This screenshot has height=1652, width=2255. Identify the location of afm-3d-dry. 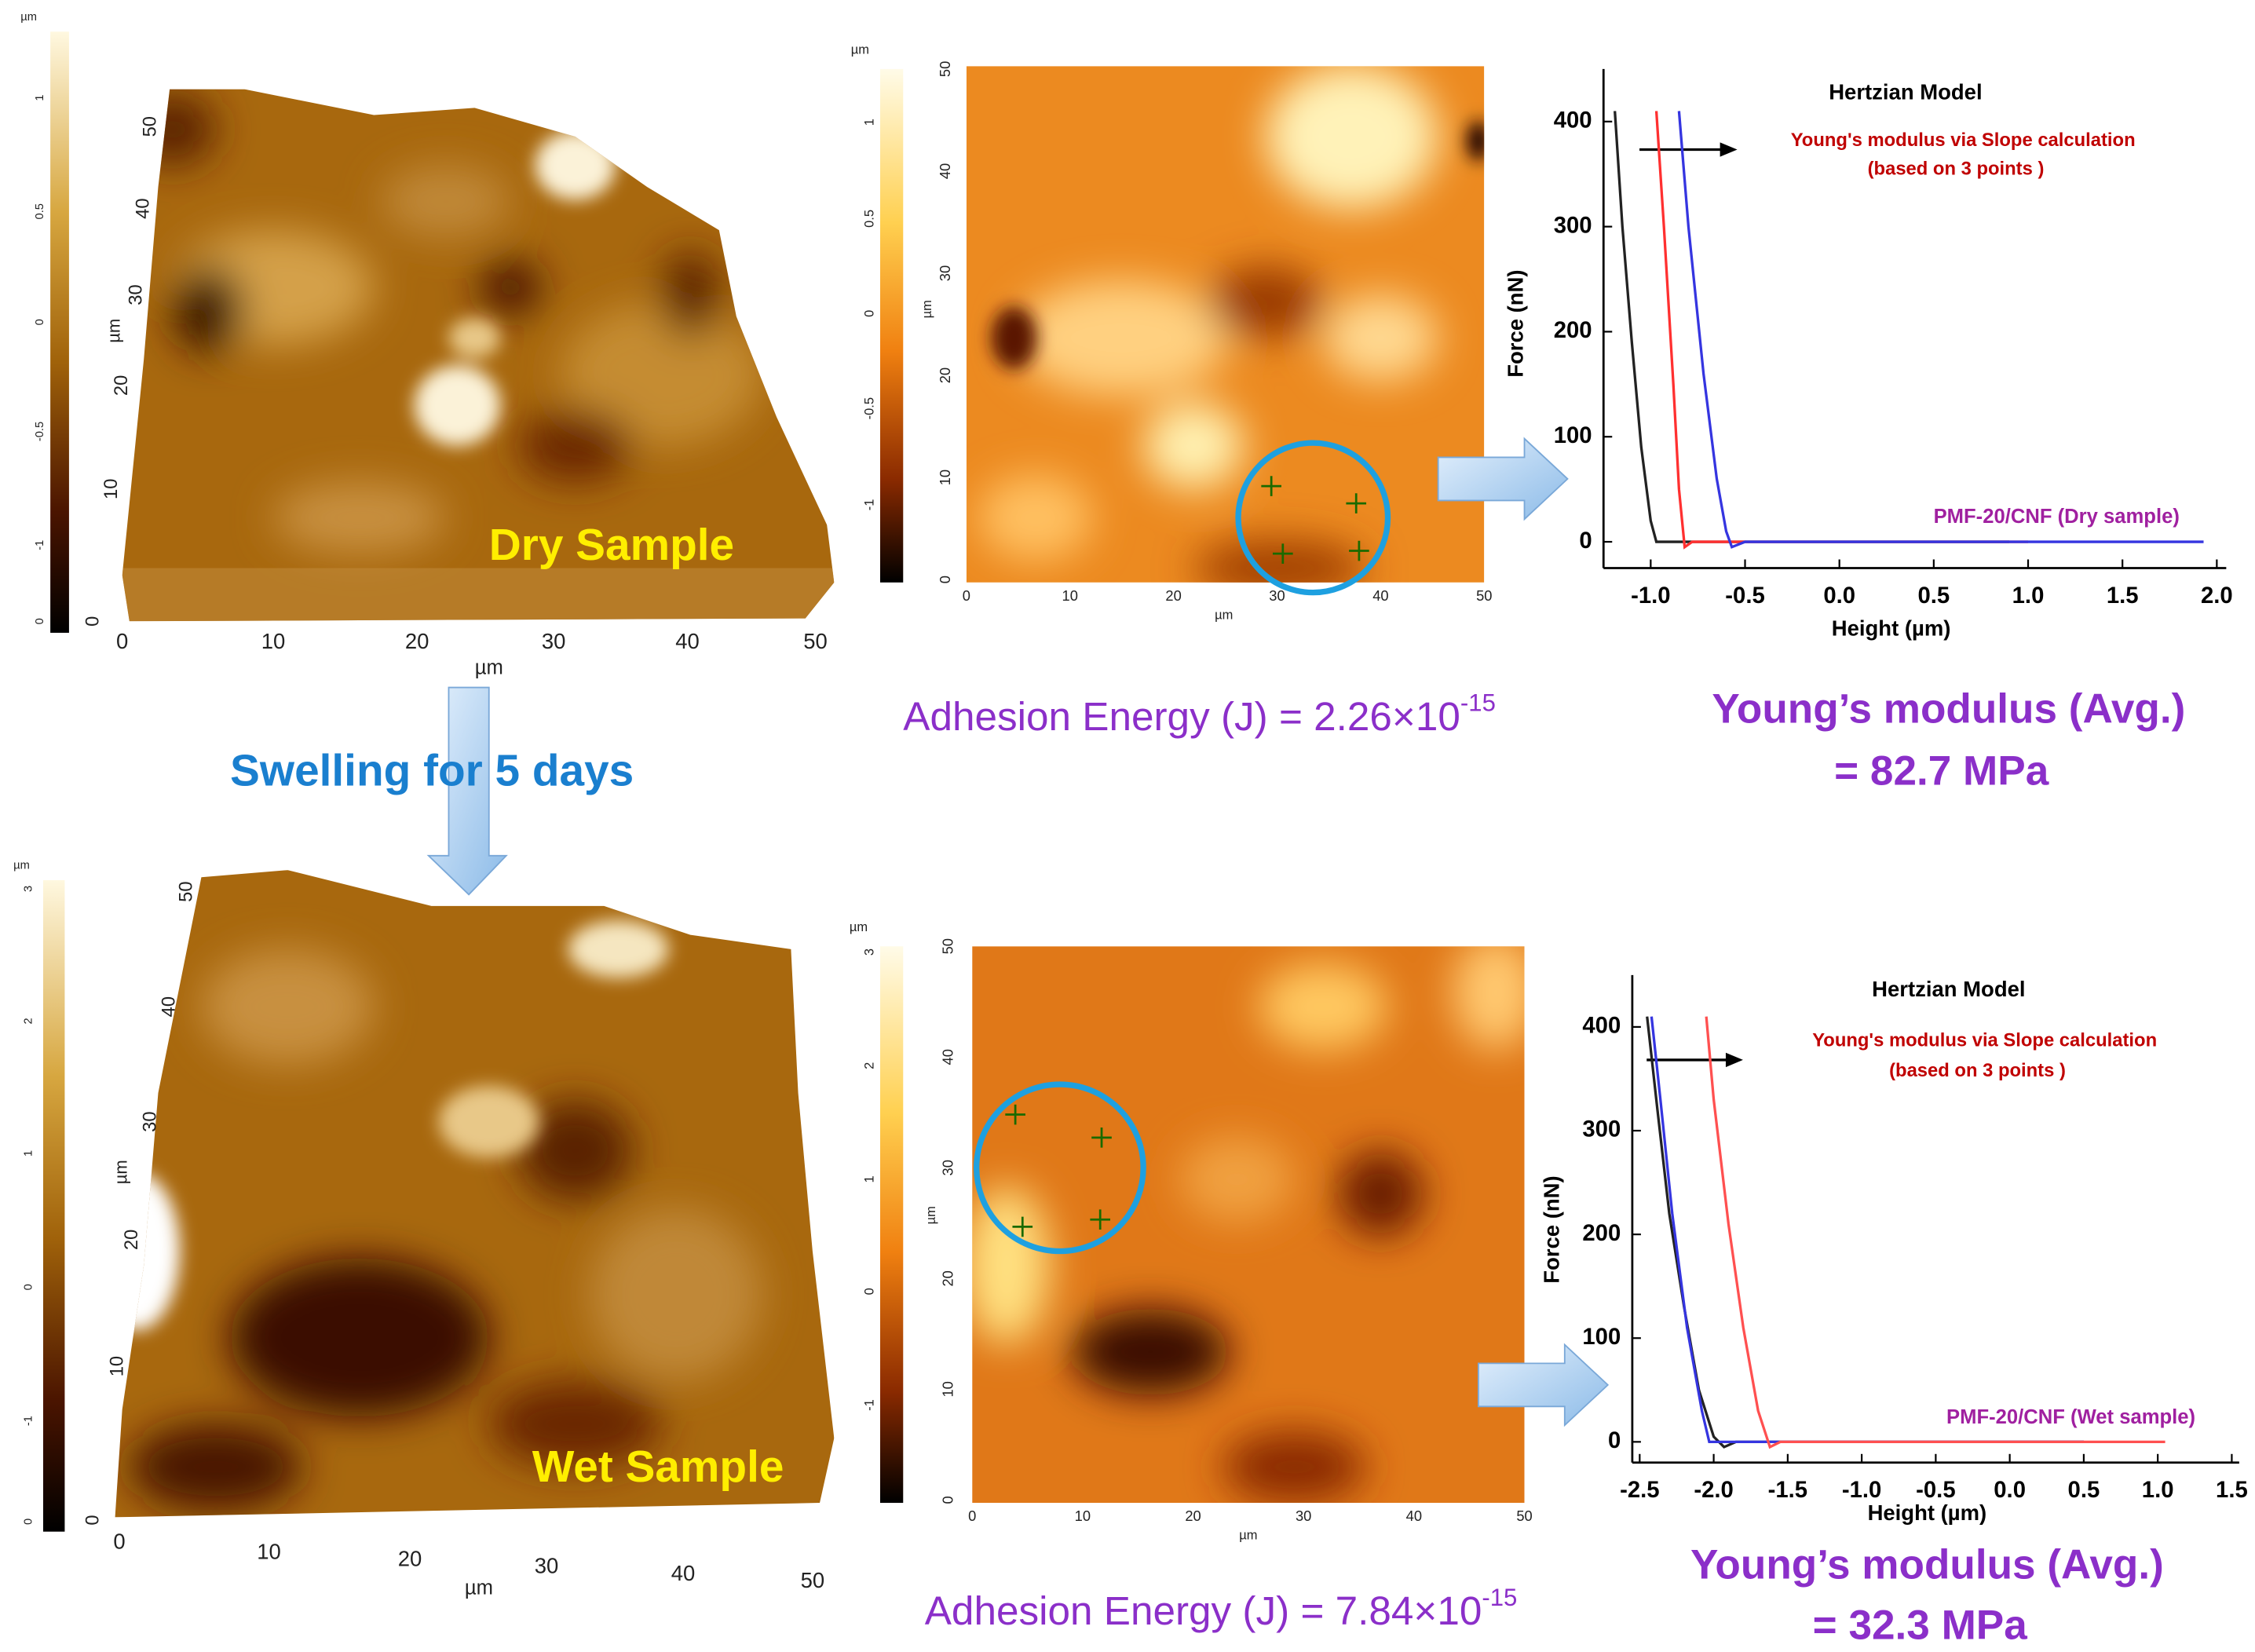
(479, 355).